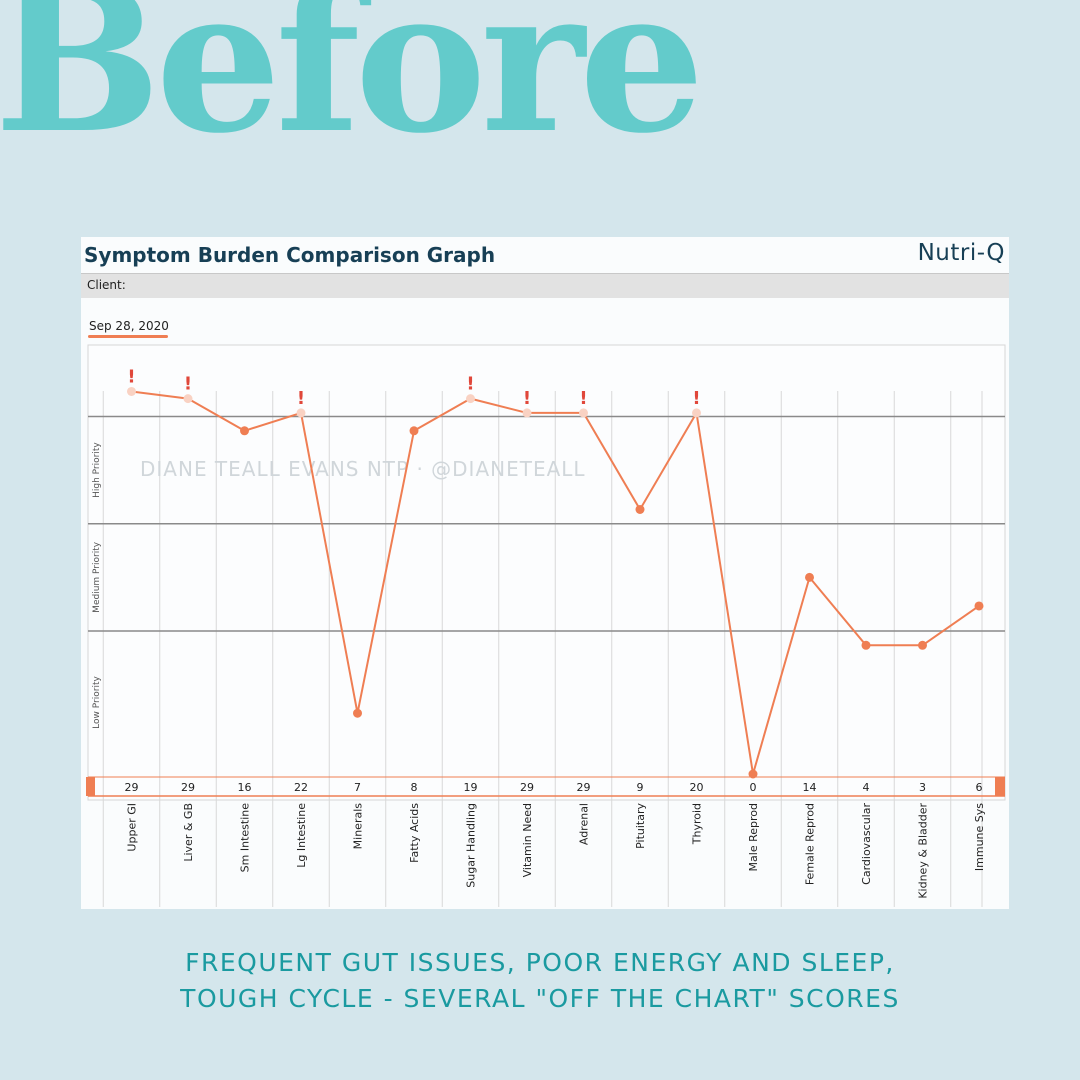 Image resolution: width=1080 pixels, height=1080 pixels. I want to click on category-tick-label: Adrenal, so click(584, 824).